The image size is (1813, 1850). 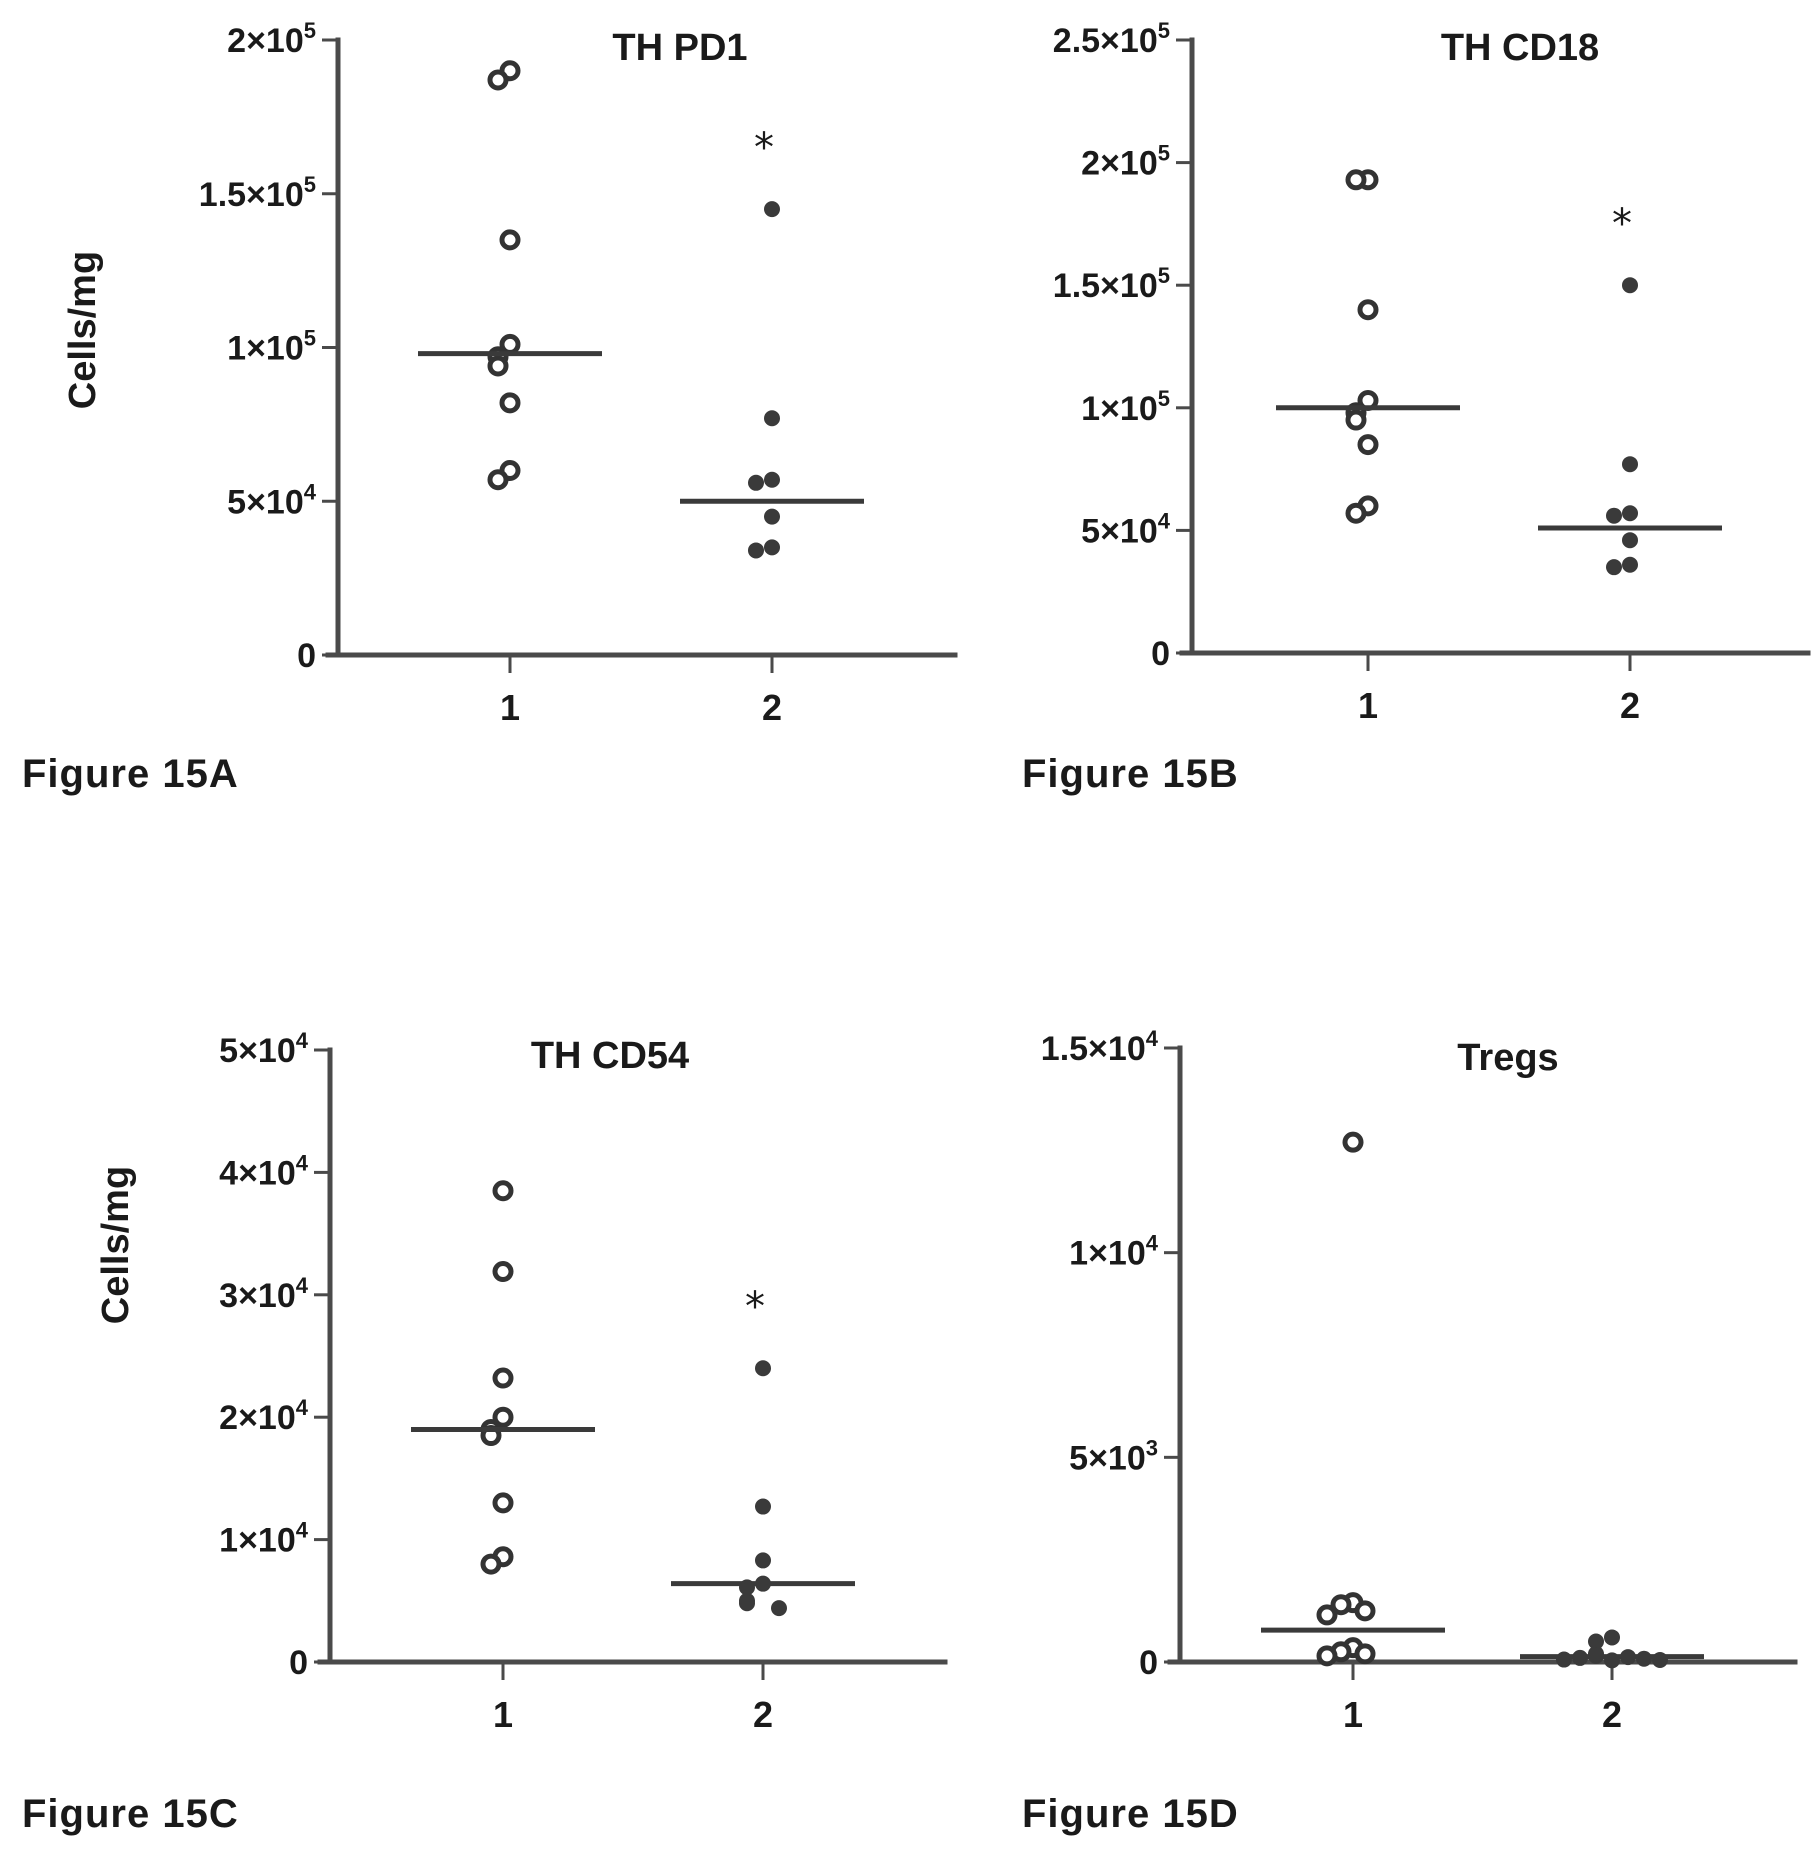 What do you see at coordinates (1520, 48) in the screenshot?
I see `chart-title: TH CD18` at bounding box center [1520, 48].